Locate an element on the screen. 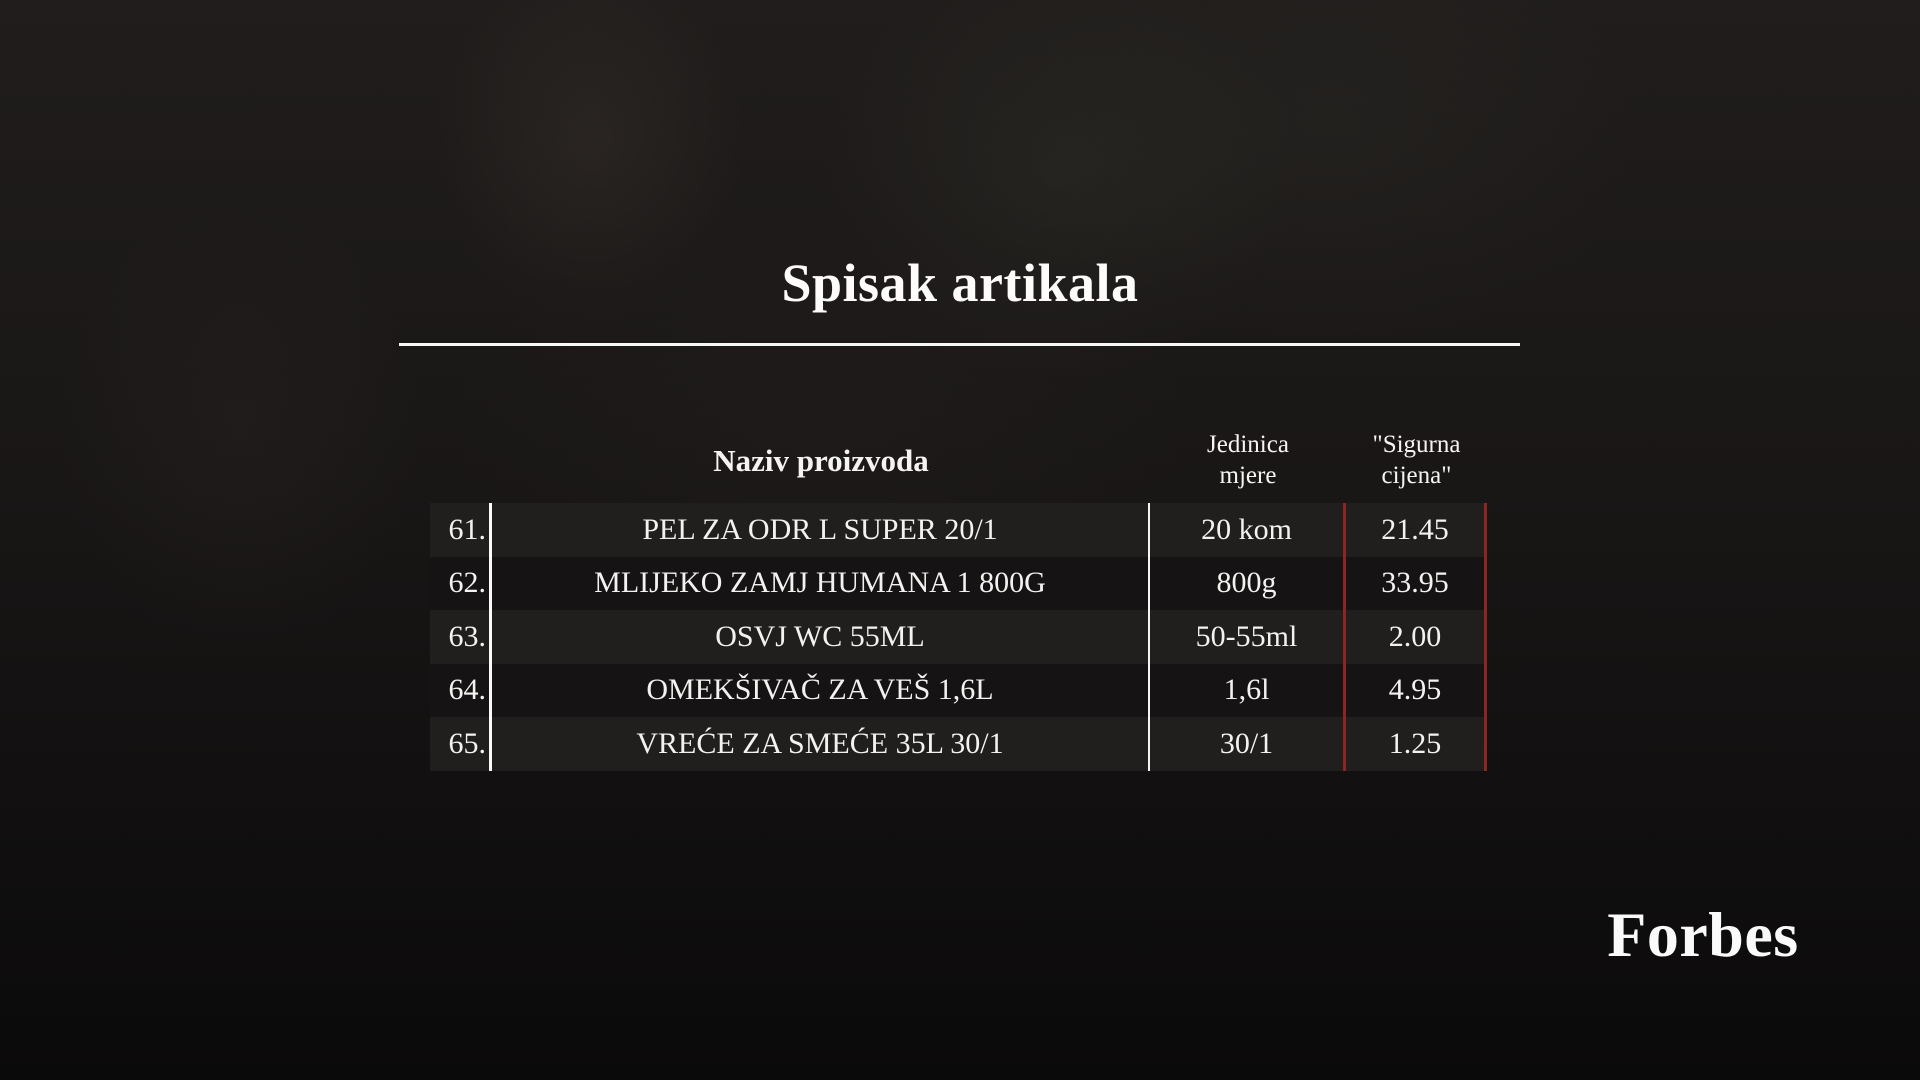  safe-price: 4.95 is located at coordinates (1416, 690).